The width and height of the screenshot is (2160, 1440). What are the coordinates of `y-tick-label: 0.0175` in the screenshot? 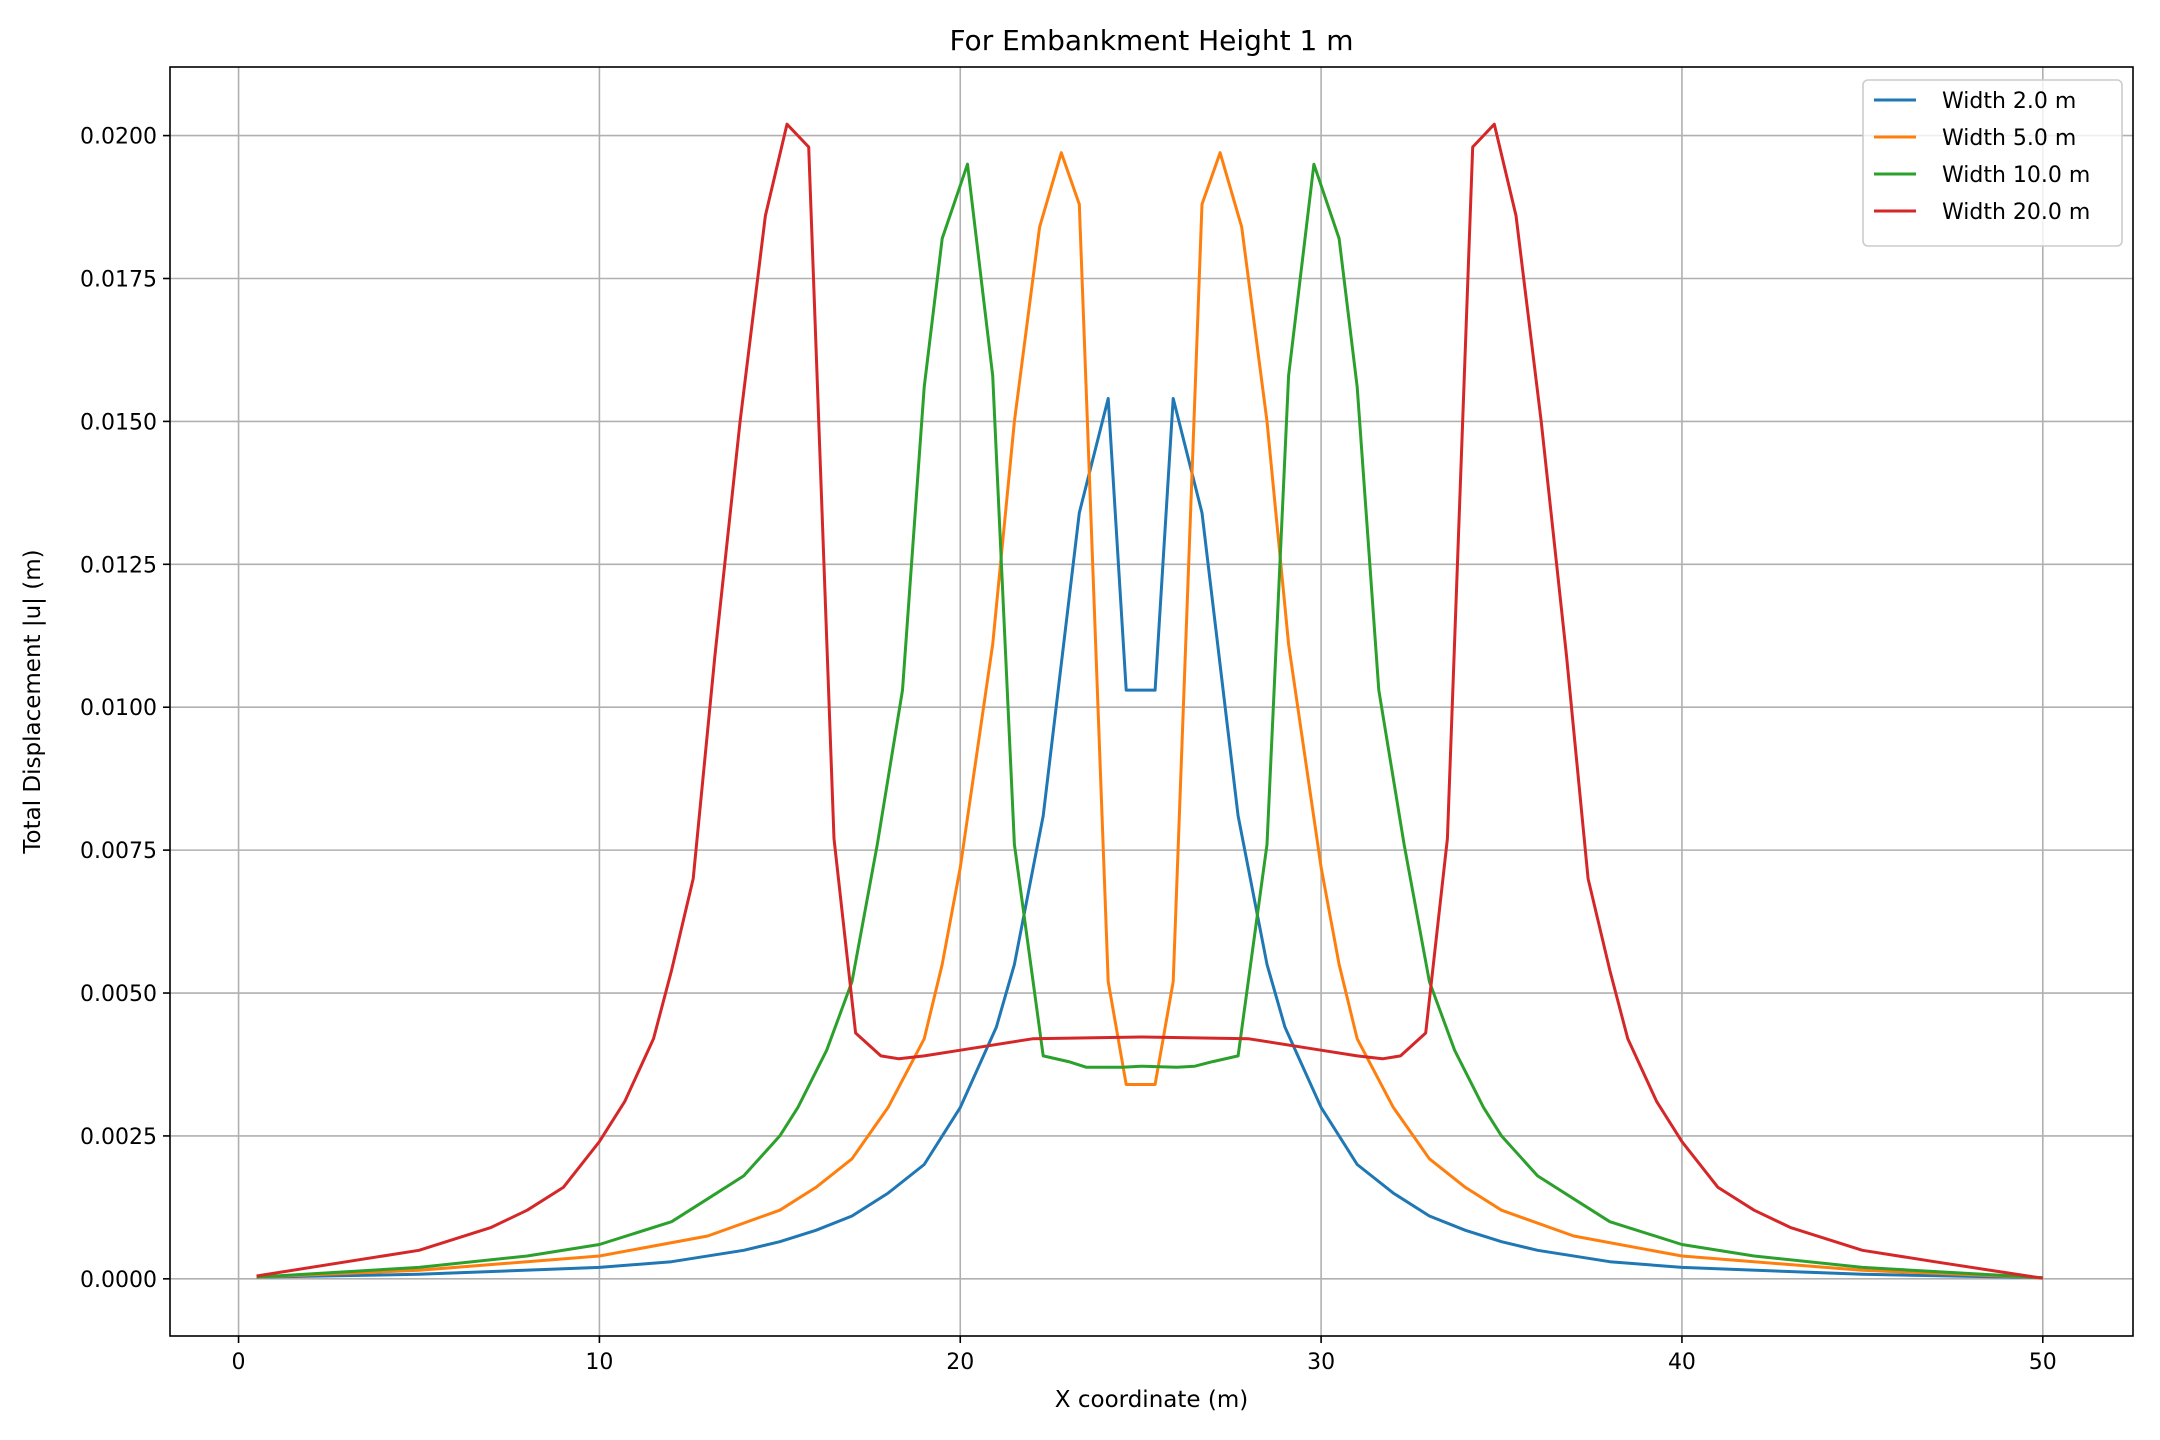 It's located at (118, 280).